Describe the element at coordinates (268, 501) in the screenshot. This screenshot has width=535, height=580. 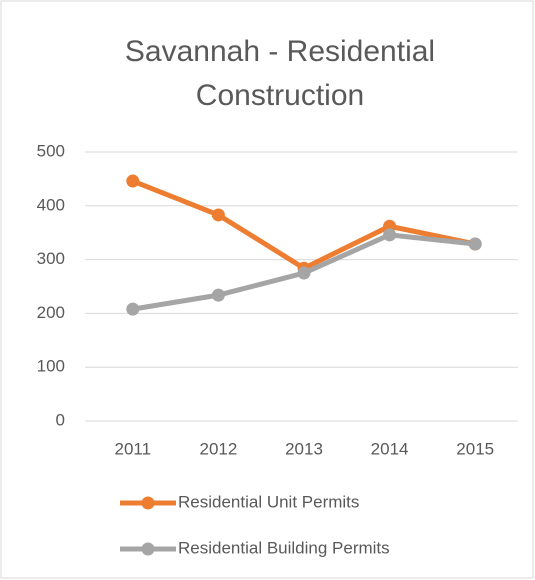
I see `legend-label: Residential Unit Permits` at that location.